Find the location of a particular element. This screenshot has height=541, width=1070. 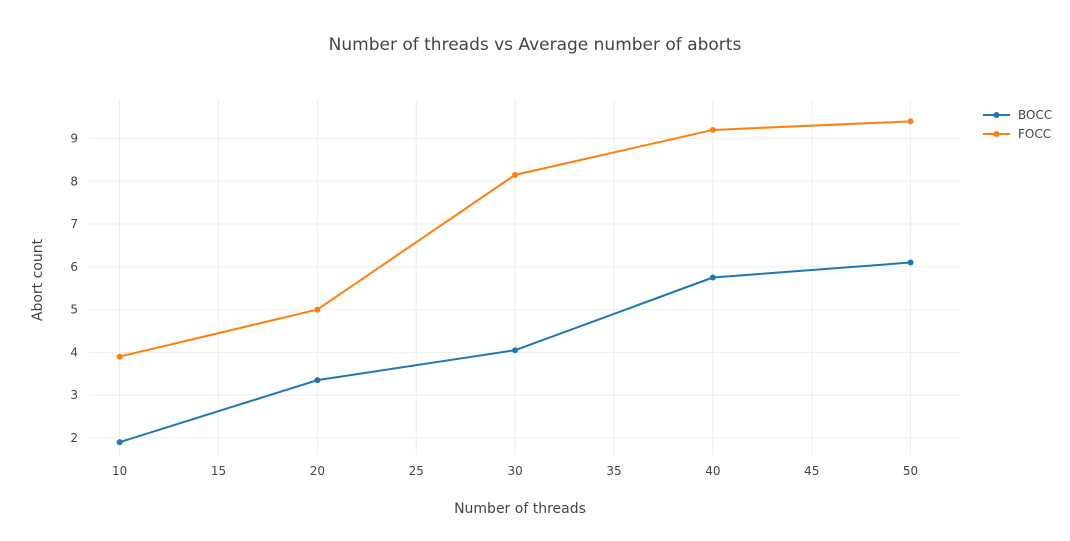

x-tick-label: 40 is located at coordinates (712, 471).